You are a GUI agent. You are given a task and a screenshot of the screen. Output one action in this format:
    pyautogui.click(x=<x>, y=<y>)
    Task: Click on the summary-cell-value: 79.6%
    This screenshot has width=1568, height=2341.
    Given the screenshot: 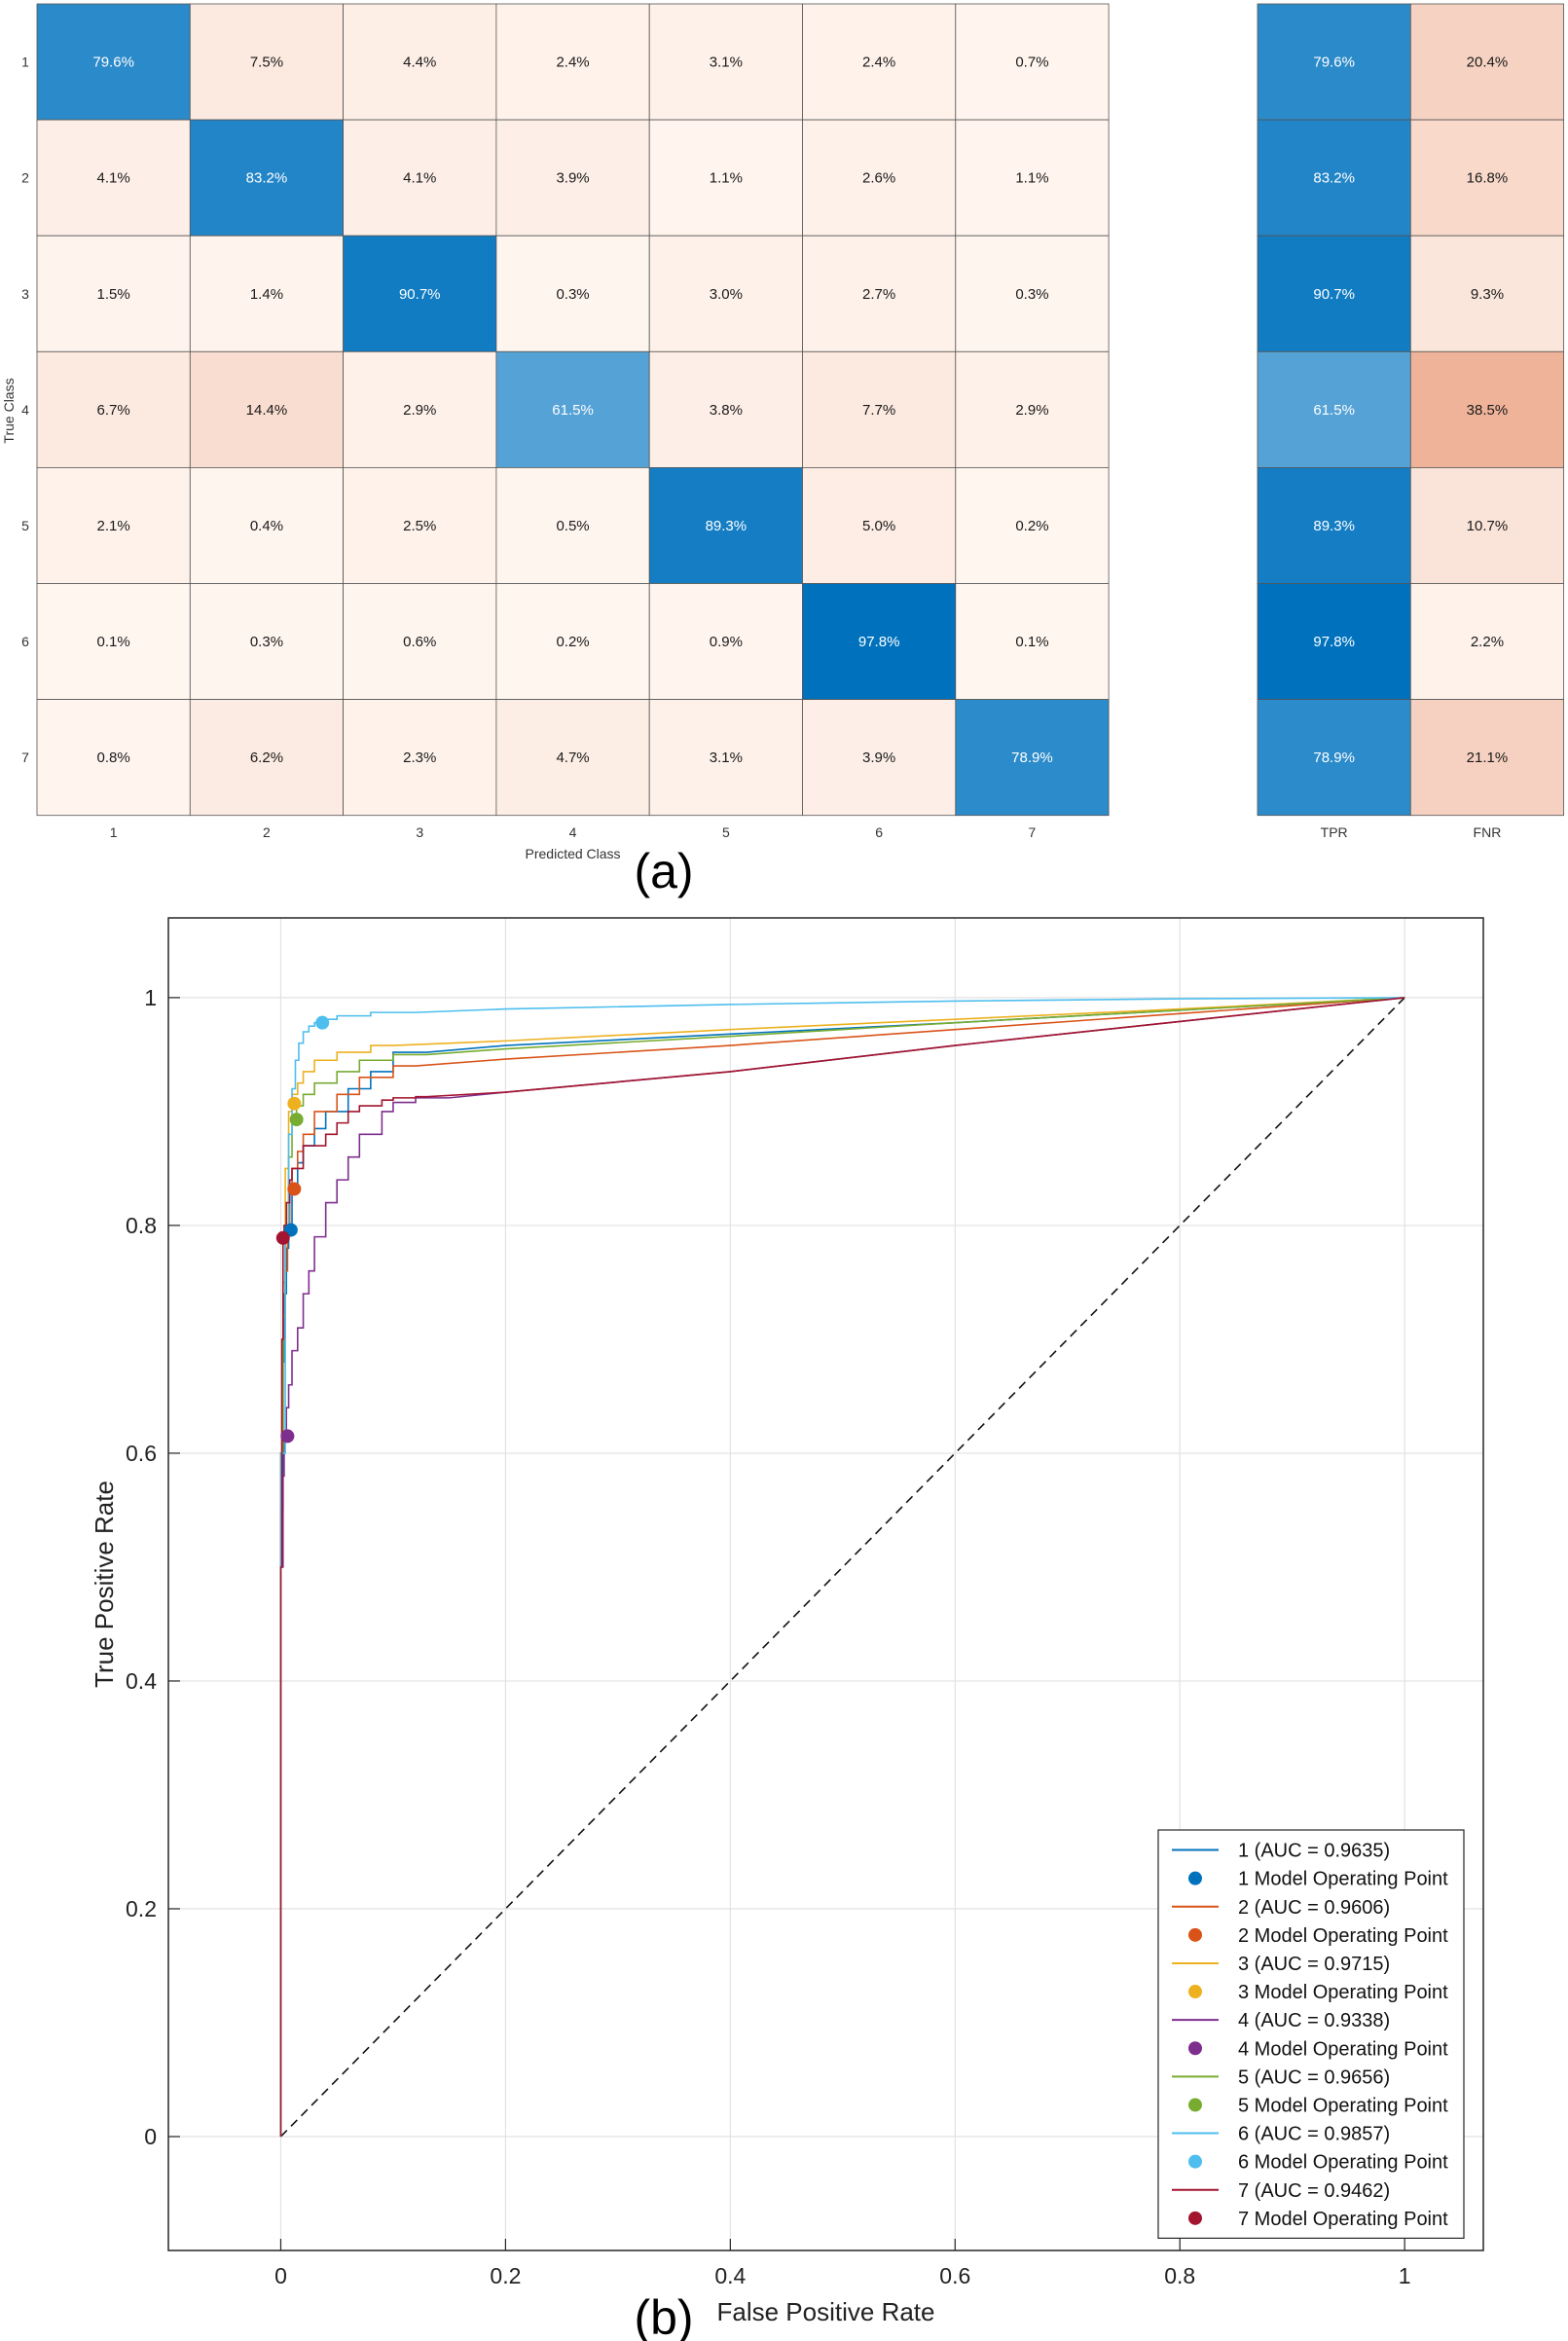 What is the action you would take?
    pyautogui.click(x=1334, y=63)
    